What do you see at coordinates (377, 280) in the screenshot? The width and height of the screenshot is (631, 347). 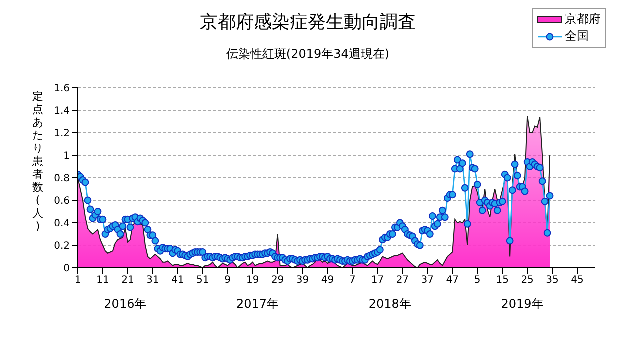 I see `x-tick-label: 17` at bounding box center [377, 280].